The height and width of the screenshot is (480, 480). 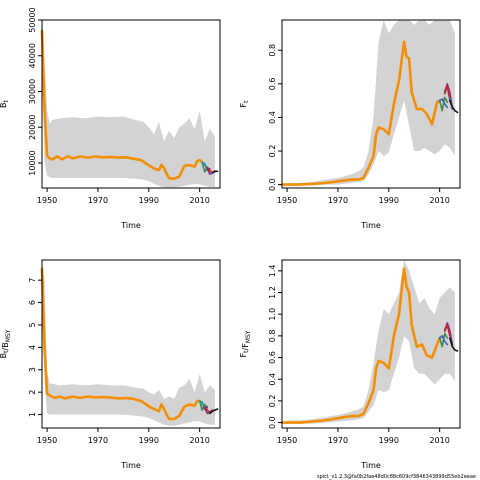 What do you see at coordinates (32, 392) in the screenshot?
I see `y-tick-label: 2` at bounding box center [32, 392].